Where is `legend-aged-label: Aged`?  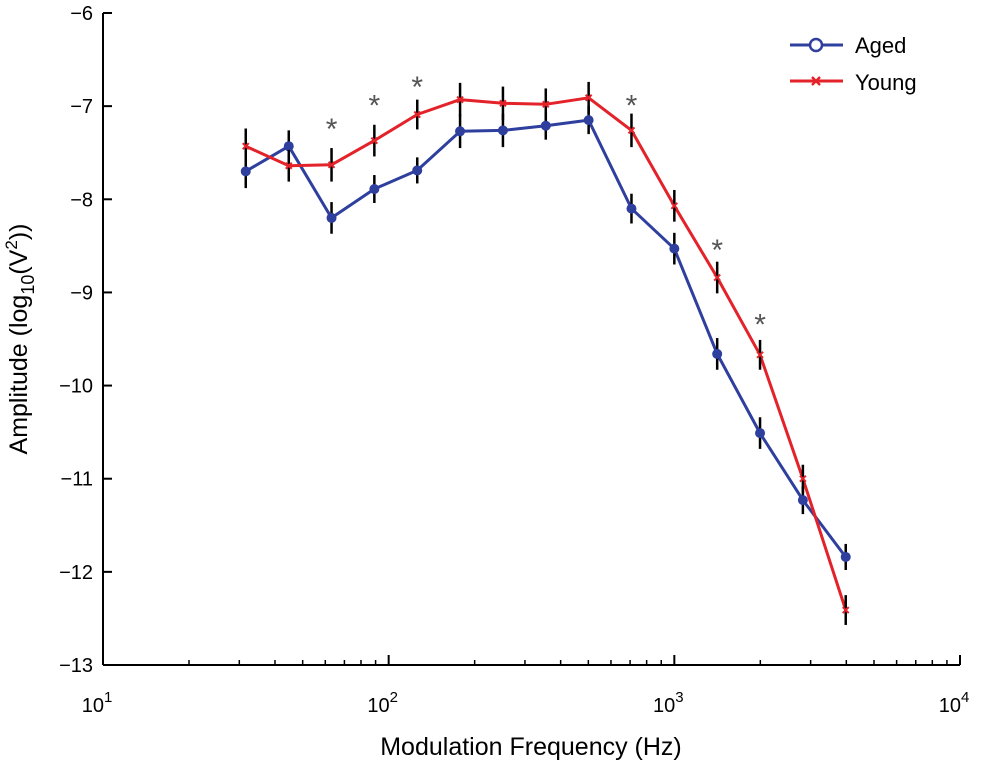 legend-aged-label: Aged is located at coordinates (880, 45).